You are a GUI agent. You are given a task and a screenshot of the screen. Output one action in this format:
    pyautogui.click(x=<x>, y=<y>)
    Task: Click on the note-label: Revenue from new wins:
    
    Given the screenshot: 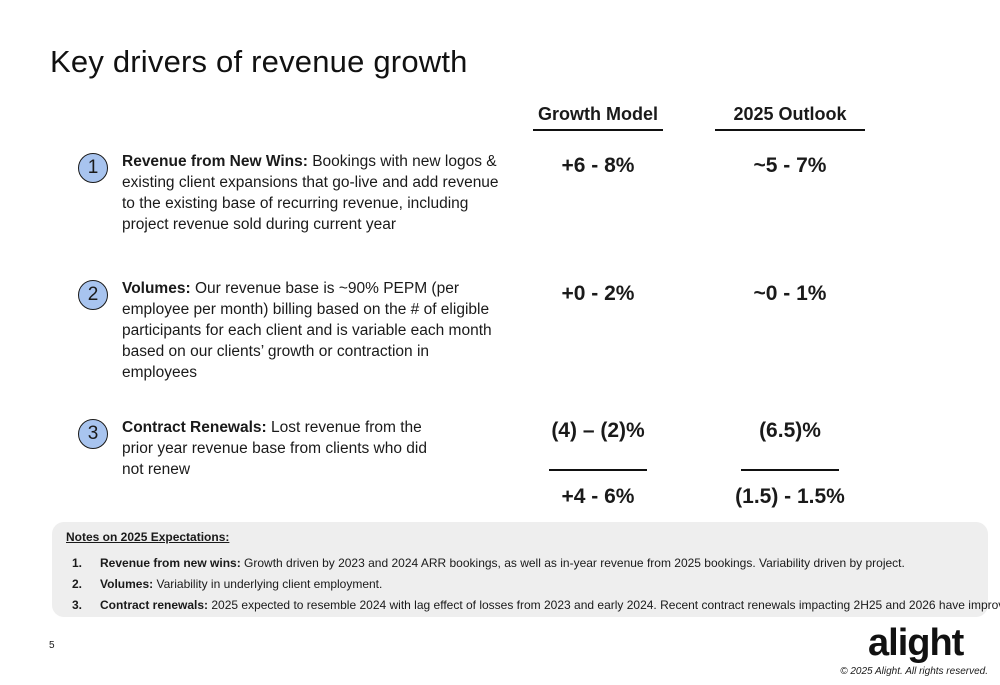 What is the action you would take?
    pyautogui.click(x=170, y=563)
    